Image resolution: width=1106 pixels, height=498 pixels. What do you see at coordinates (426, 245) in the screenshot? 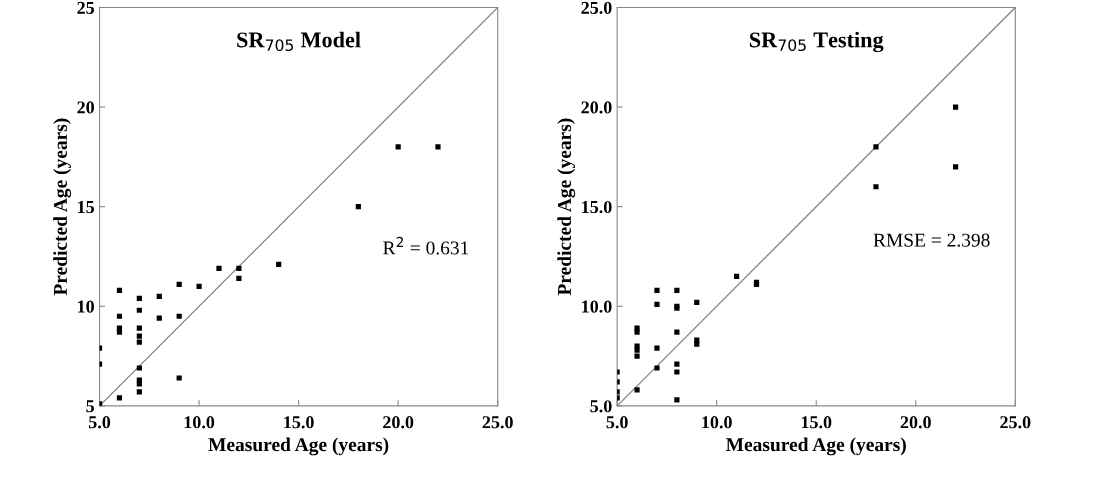
I see `annotation: R$^{2}$ = 0.631` at bounding box center [426, 245].